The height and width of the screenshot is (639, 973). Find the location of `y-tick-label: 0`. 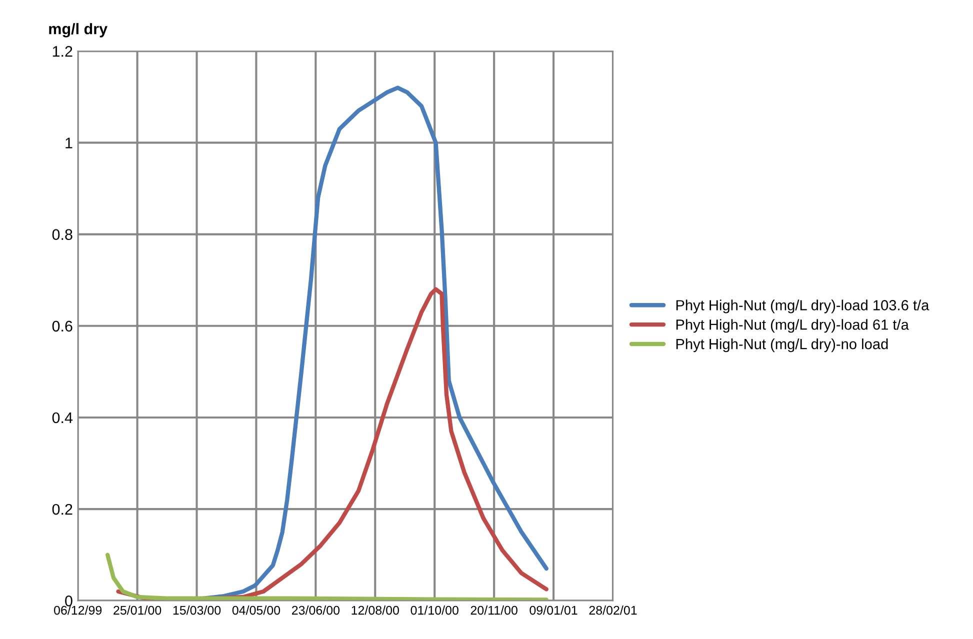

y-tick-label: 0 is located at coordinates (68, 601).